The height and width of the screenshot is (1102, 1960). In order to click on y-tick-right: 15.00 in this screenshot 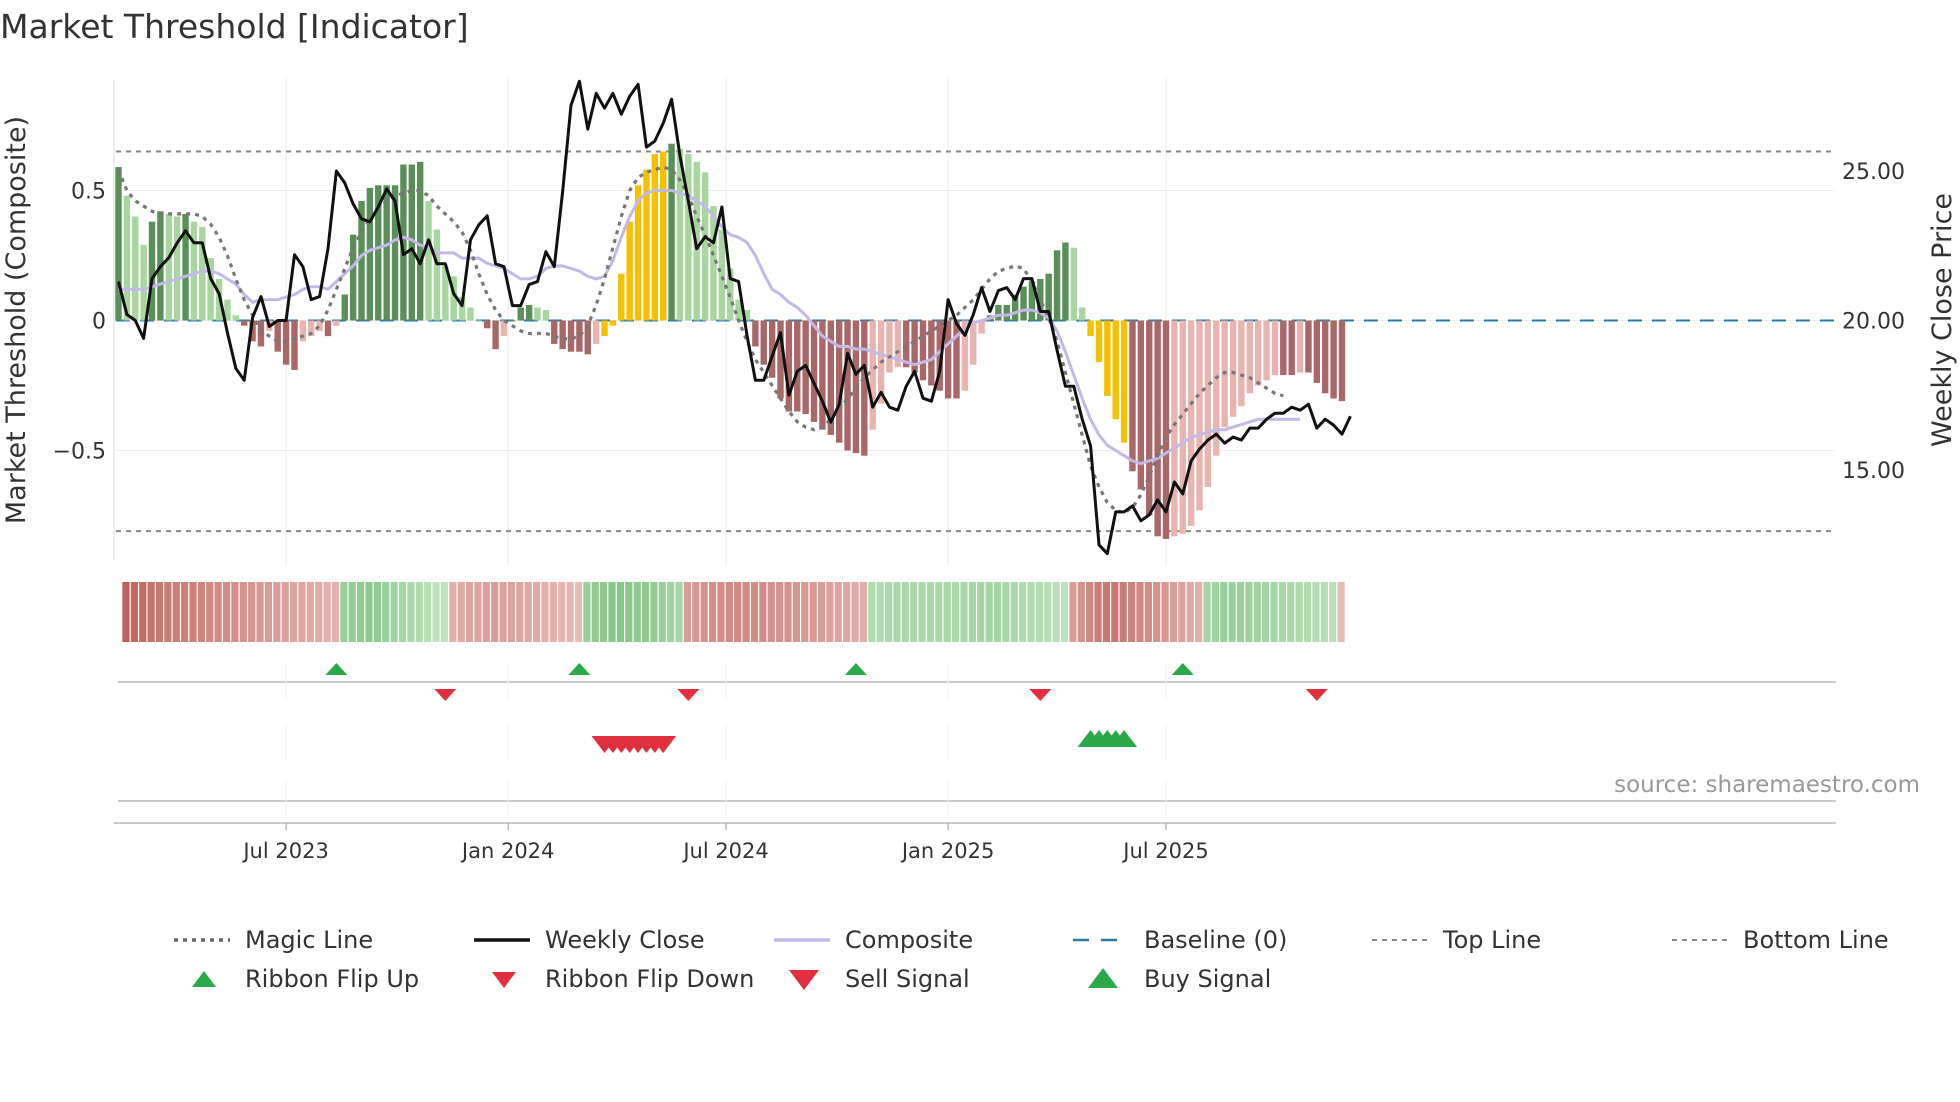, I will do `click(1873, 471)`.